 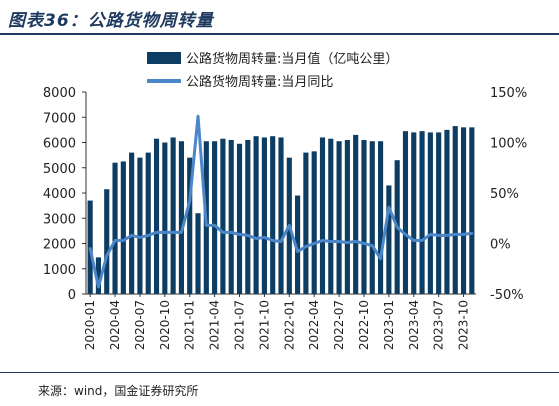 What do you see at coordinates (59, 194) in the screenshot?
I see `y-left-tick-label: 4000` at bounding box center [59, 194].